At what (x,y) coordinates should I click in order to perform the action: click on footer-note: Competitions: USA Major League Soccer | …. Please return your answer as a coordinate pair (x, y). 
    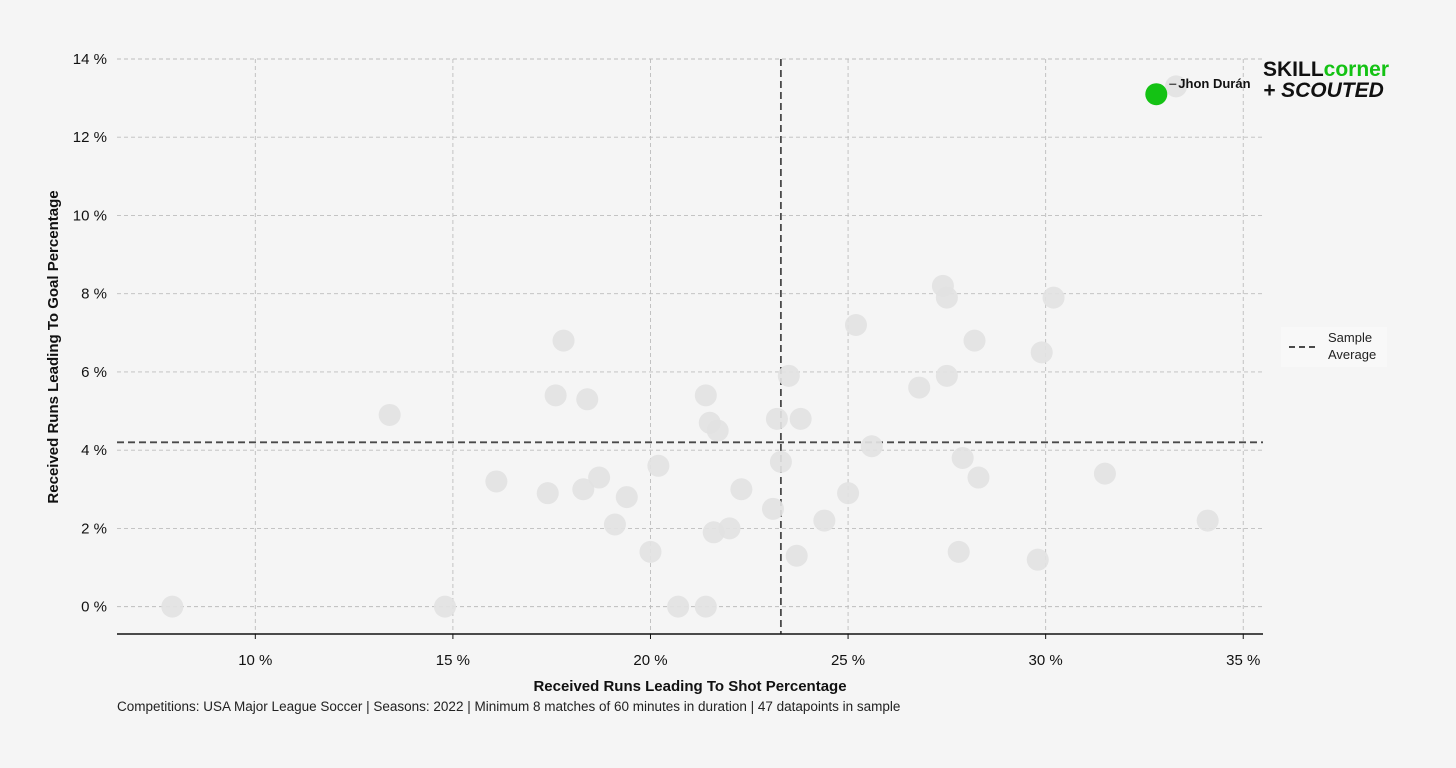
    Looking at the image, I should click on (508, 706).